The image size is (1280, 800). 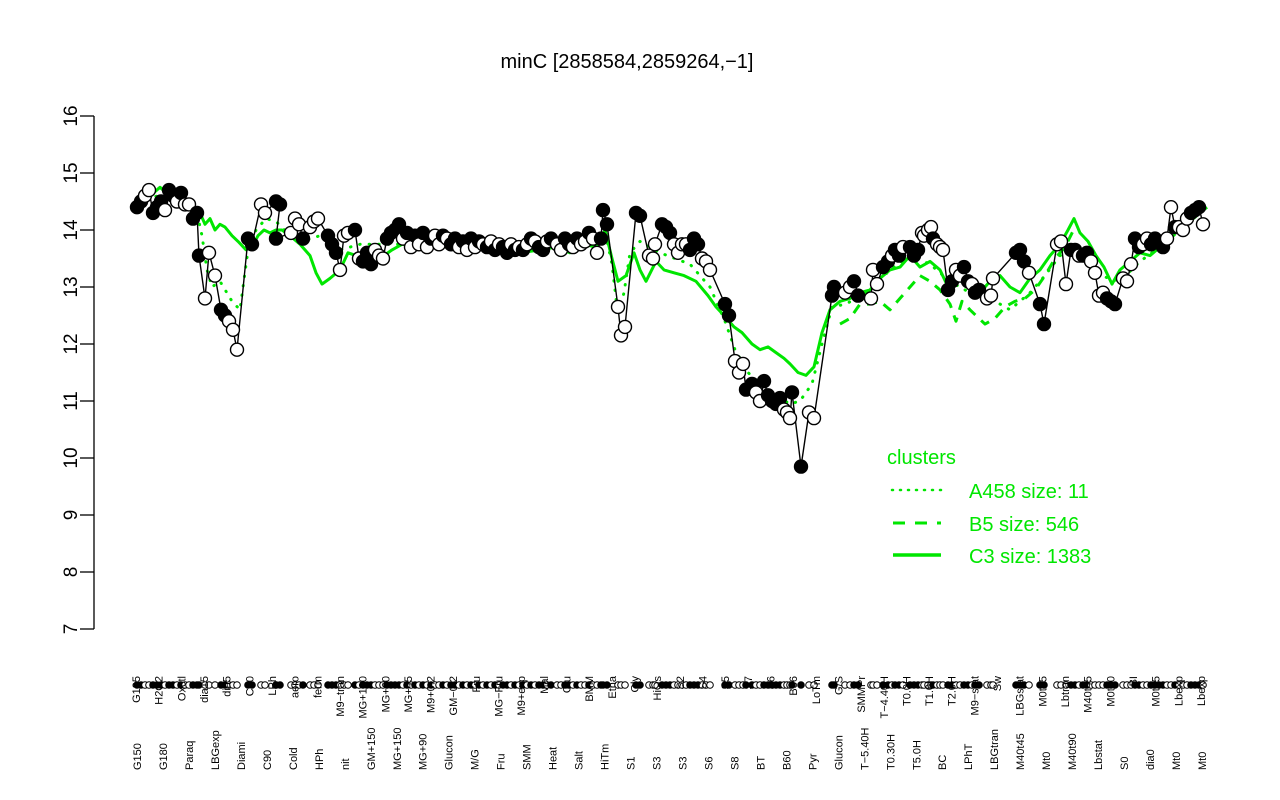 I want to click on x-tick-label-top: GM−0.2, so click(x=454, y=695).